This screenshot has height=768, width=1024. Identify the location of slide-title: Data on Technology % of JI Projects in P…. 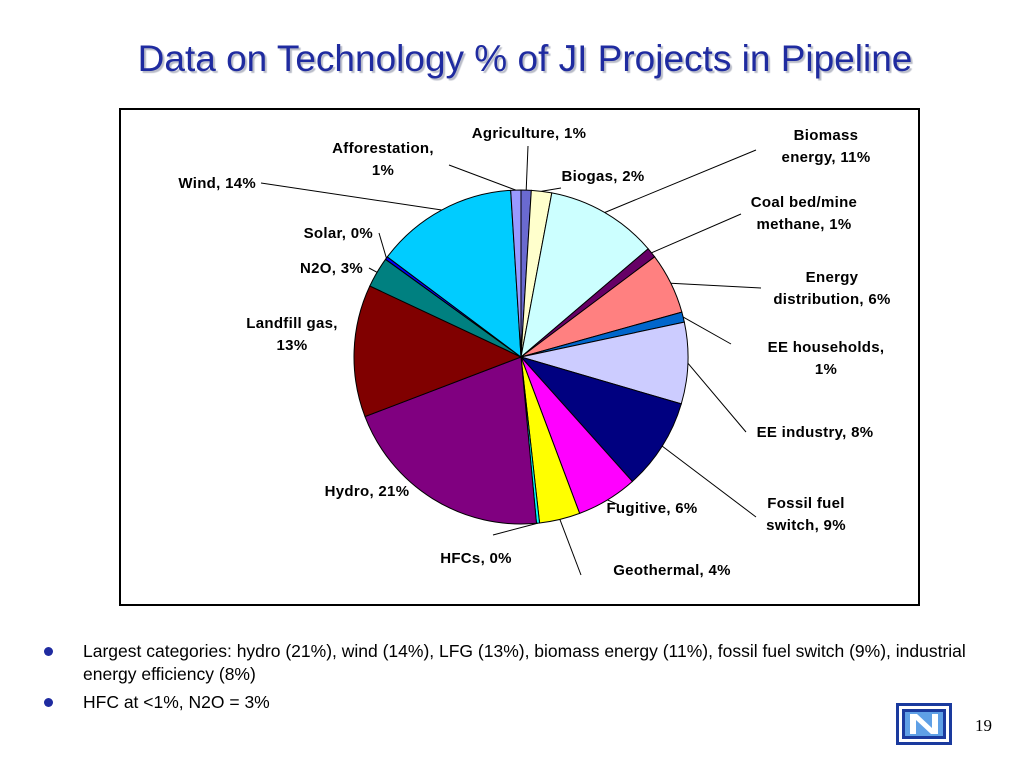
(525, 58).